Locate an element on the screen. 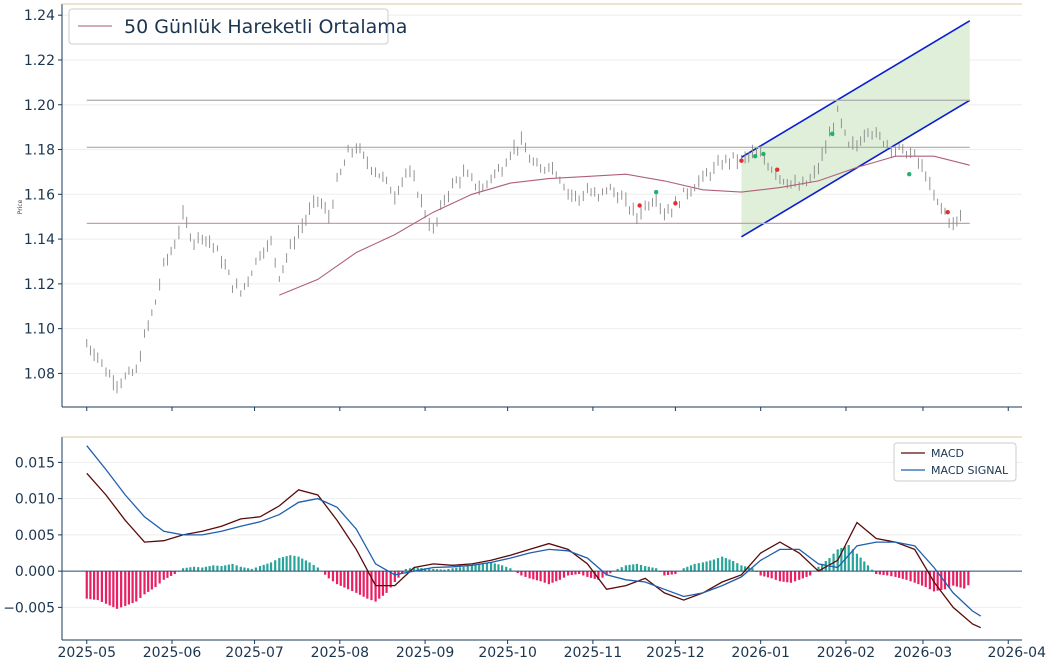 The width and height of the screenshot is (1050, 666). channel-upper-line is located at coordinates (856, 89).